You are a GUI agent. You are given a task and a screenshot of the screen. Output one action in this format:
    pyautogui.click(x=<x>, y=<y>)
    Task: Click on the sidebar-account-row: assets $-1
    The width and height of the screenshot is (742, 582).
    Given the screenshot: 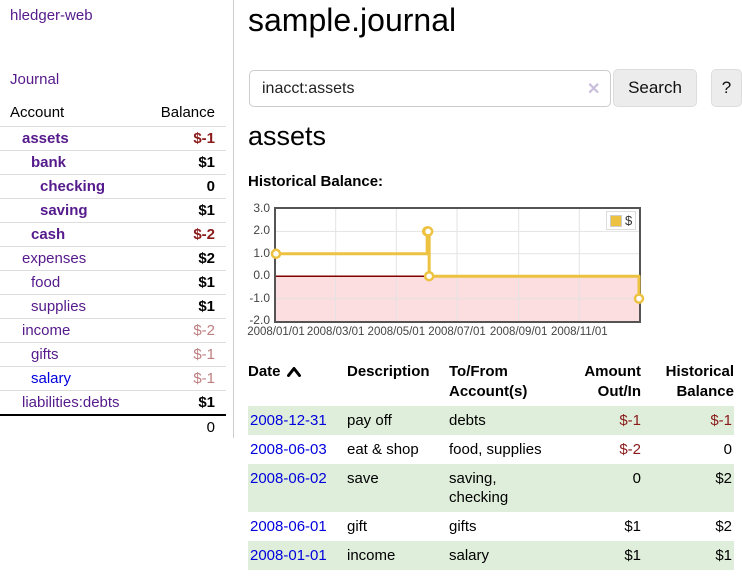 What is the action you would take?
    pyautogui.click(x=113, y=138)
    